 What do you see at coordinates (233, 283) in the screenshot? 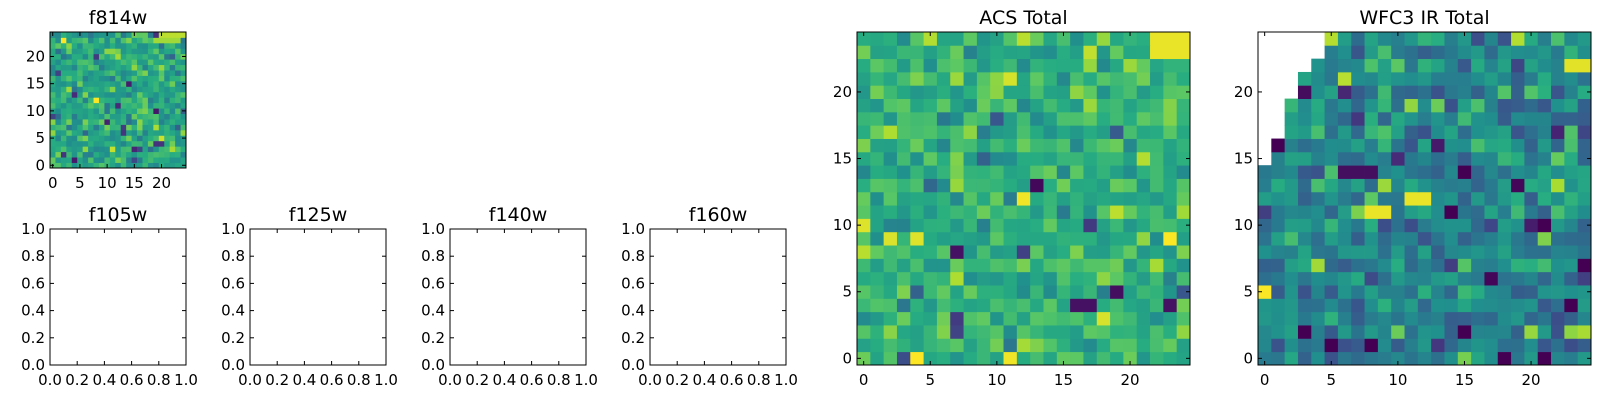
I see `y-tick-label: 0.6` at bounding box center [233, 283].